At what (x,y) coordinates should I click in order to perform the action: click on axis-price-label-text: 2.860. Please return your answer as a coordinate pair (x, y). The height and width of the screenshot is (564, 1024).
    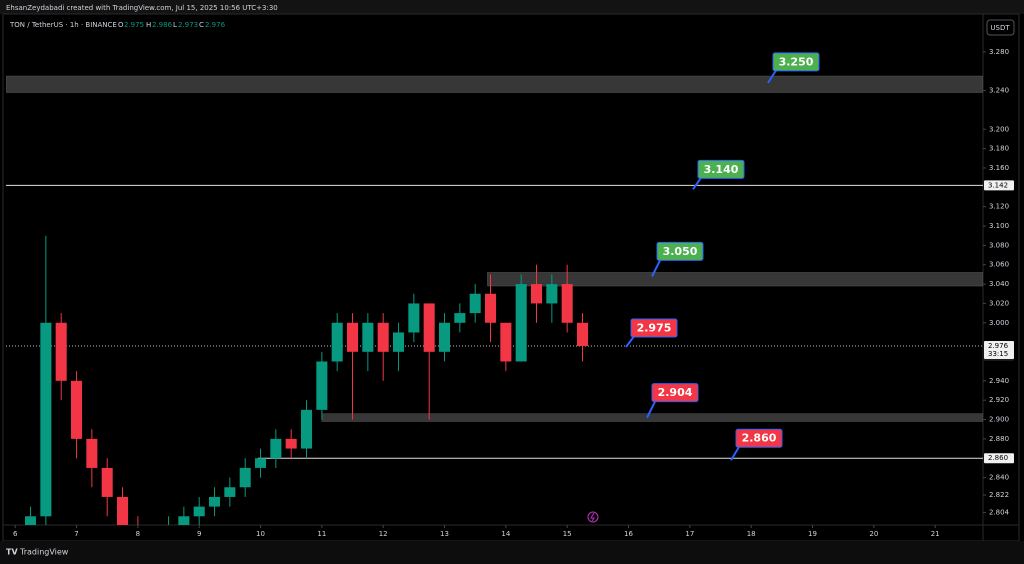
    Looking at the image, I should click on (998, 458).